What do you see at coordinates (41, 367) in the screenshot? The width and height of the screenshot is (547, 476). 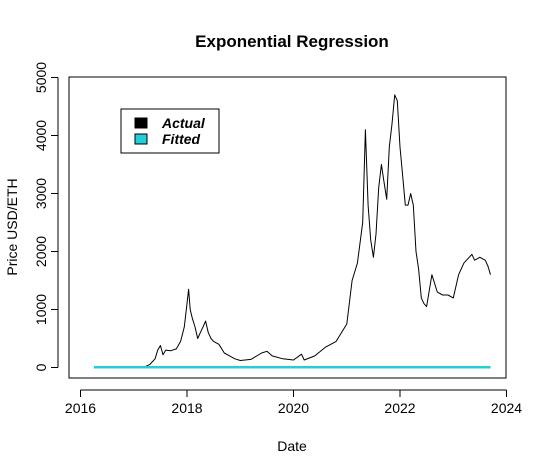 I see `y-tick-label: 0` at bounding box center [41, 367].